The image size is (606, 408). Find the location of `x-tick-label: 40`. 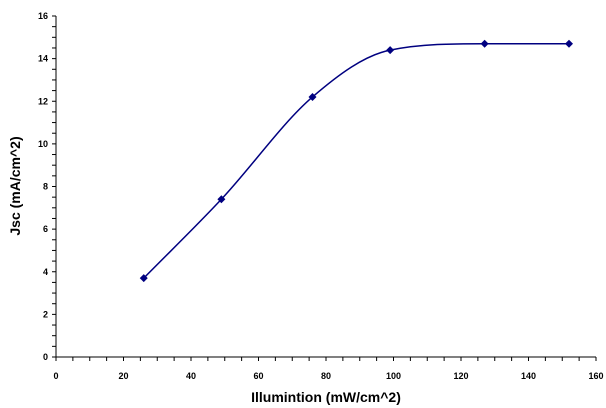

x-tick-label: 40 is located at coordinates (191, 376).